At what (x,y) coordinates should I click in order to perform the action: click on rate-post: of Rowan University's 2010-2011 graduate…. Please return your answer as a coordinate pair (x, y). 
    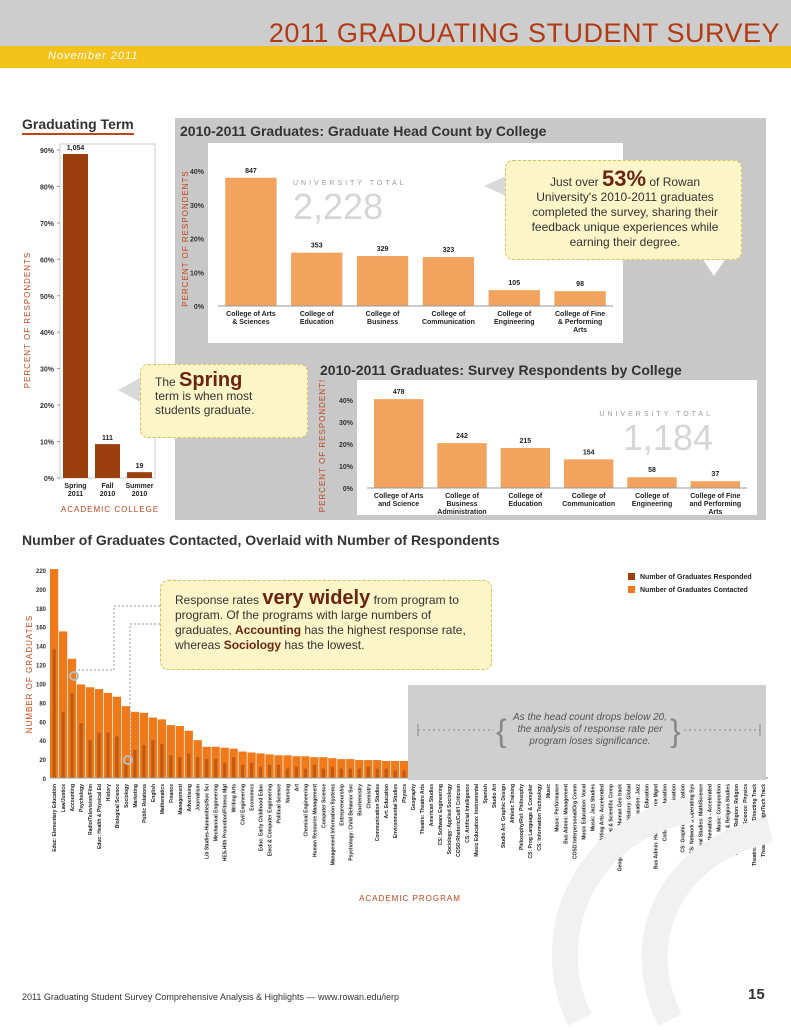
    Looking at the image, I should click on (625, 212).